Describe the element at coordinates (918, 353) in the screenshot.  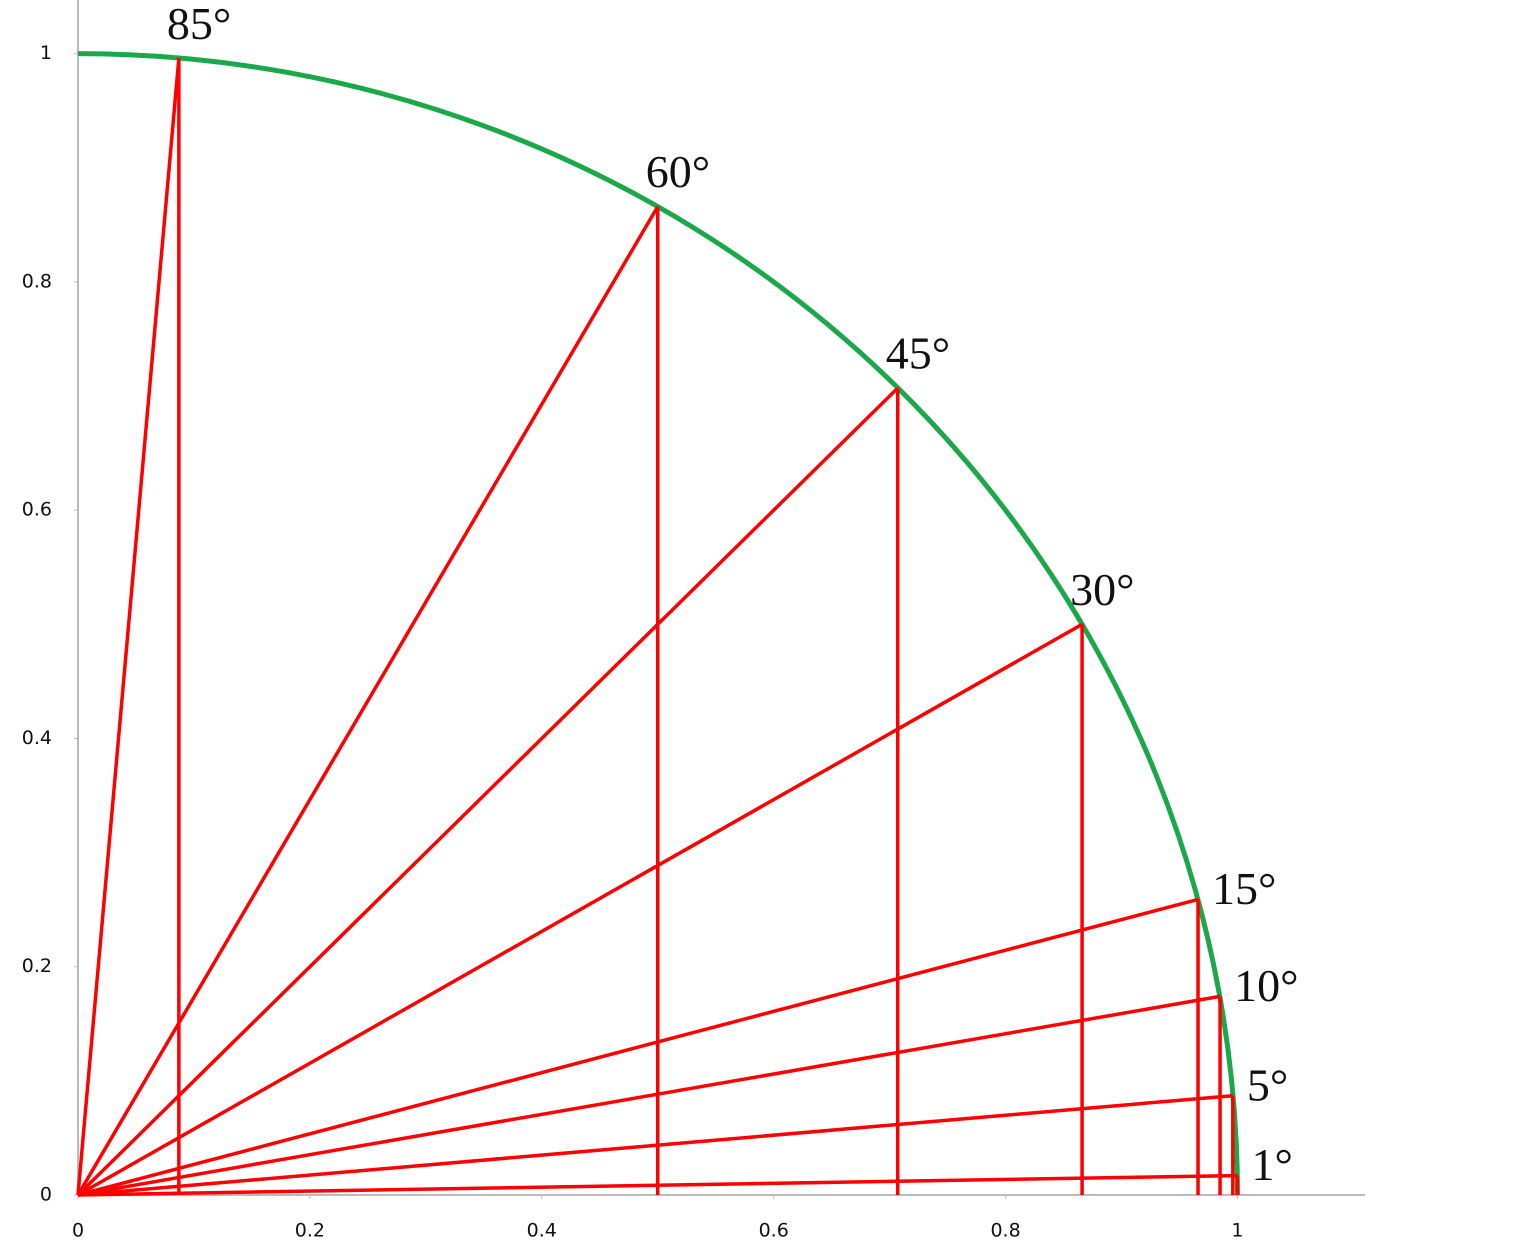
I see `angle-label: 45°` at that location.